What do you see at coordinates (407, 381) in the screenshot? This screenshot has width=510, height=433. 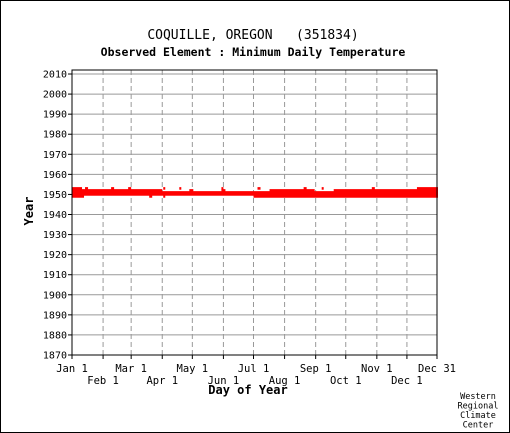 I see `x-tick-label: Dec 1` at bounding box center [407, 381].